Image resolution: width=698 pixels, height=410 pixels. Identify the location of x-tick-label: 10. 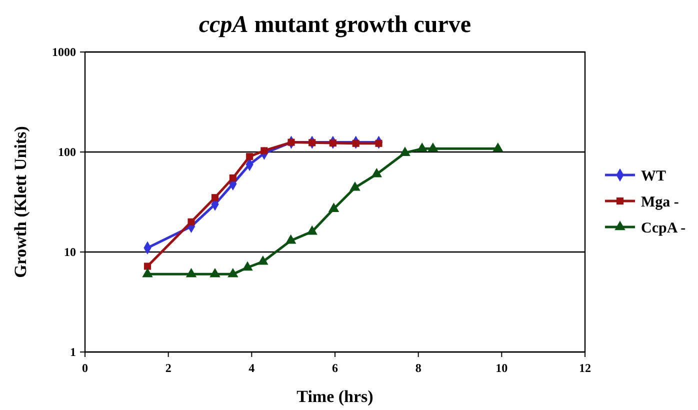
(502, 368).